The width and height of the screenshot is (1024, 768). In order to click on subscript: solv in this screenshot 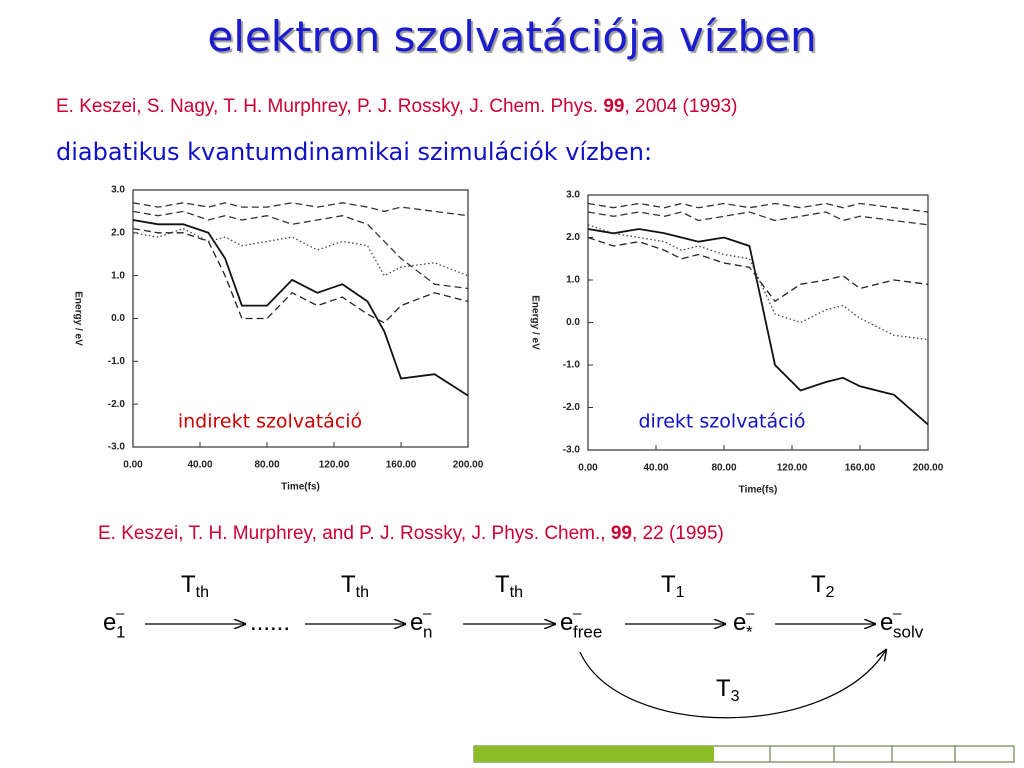, I will do `click(908, 631)`.